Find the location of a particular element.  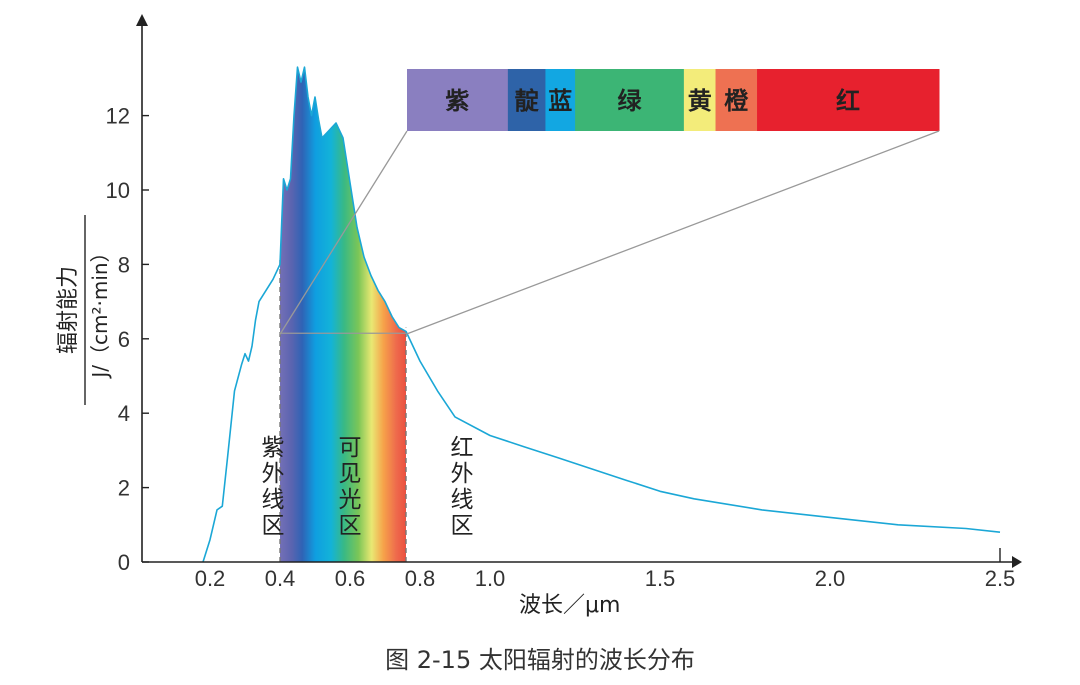

x-tick-label: 0.4 is located at coordinates (280, 578).